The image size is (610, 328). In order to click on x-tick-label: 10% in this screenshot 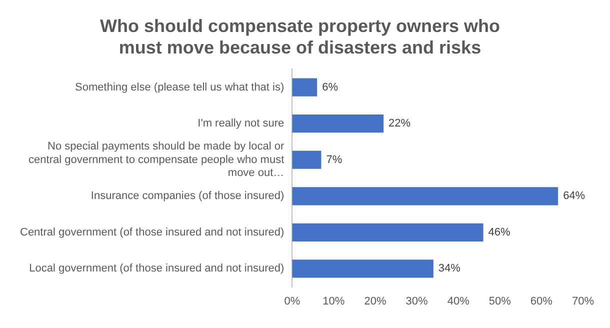, I will do `click(333, 301)`.